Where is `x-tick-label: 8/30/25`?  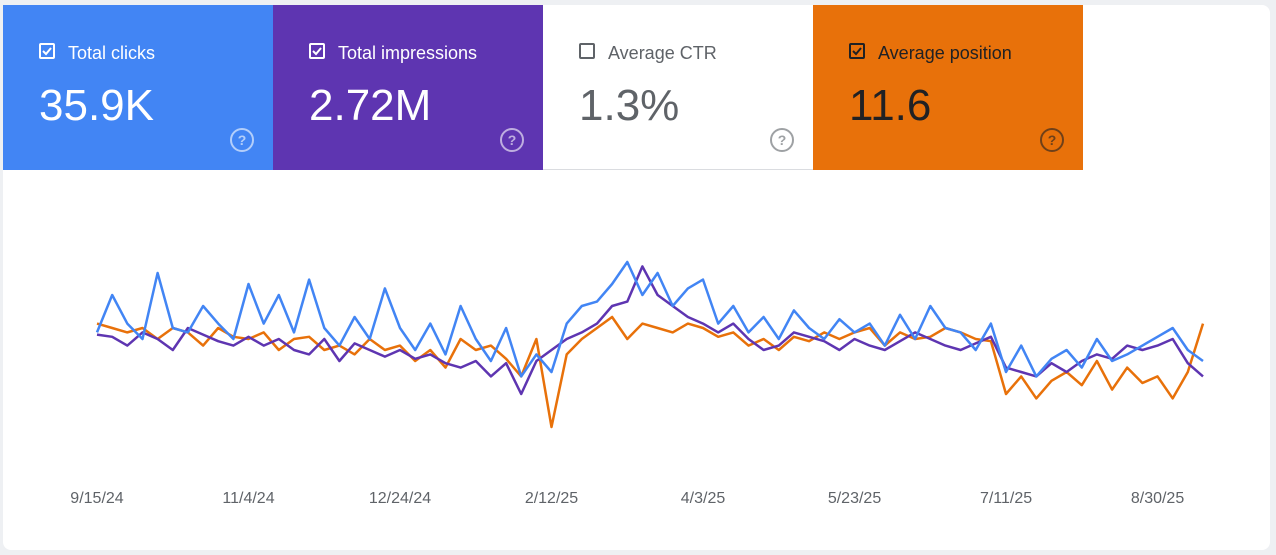 x-tick-label: 8/30/25 is located at coordinates (1157, 498).